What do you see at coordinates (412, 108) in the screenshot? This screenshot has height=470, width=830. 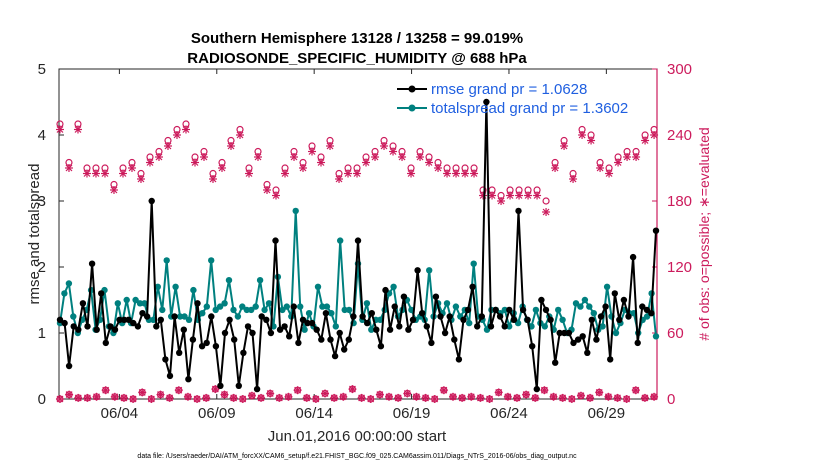 I see `legend-spread-marker` at bounding box center [412, 108].